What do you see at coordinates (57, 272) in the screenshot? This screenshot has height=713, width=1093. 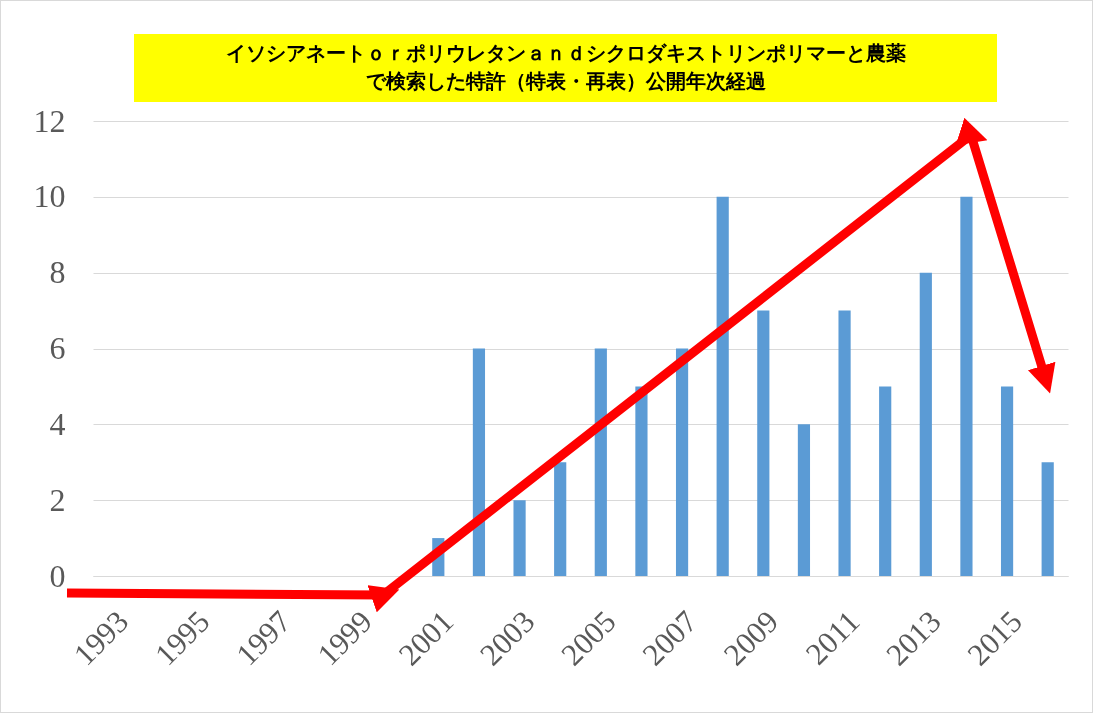 I see `y-tick-label: 8` at bounding box center [57, 272].